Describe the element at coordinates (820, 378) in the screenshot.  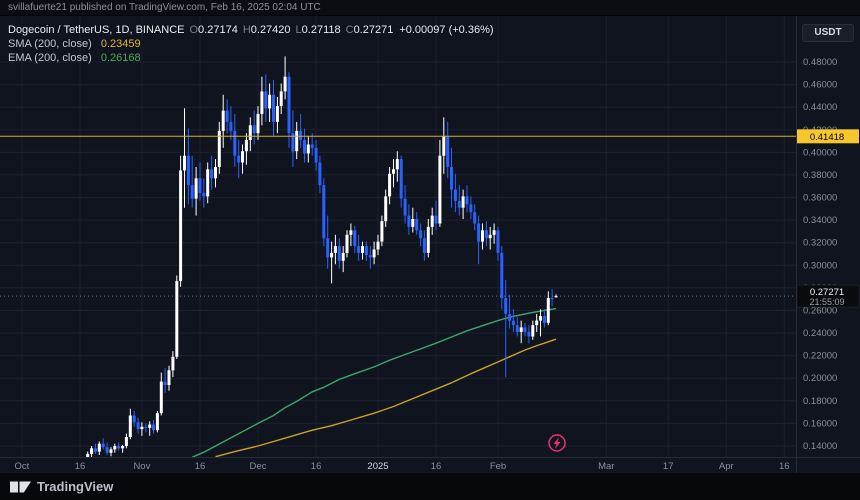
I see `svg-text: 0.20000` at that location.